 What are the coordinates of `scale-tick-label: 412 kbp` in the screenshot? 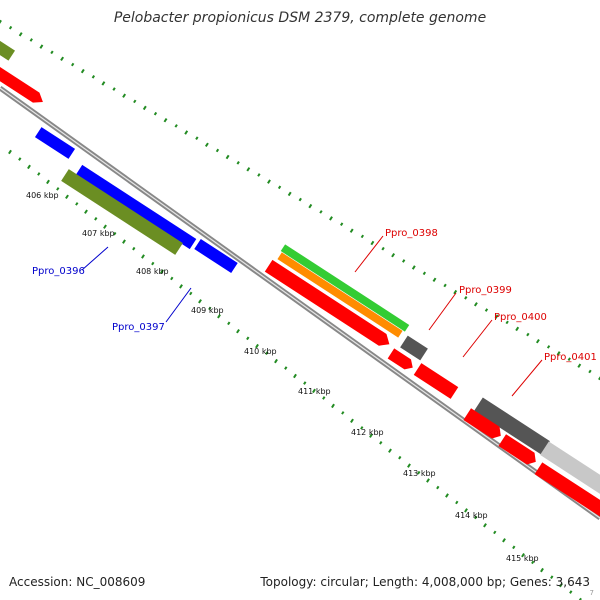 It's located at (367, 432).